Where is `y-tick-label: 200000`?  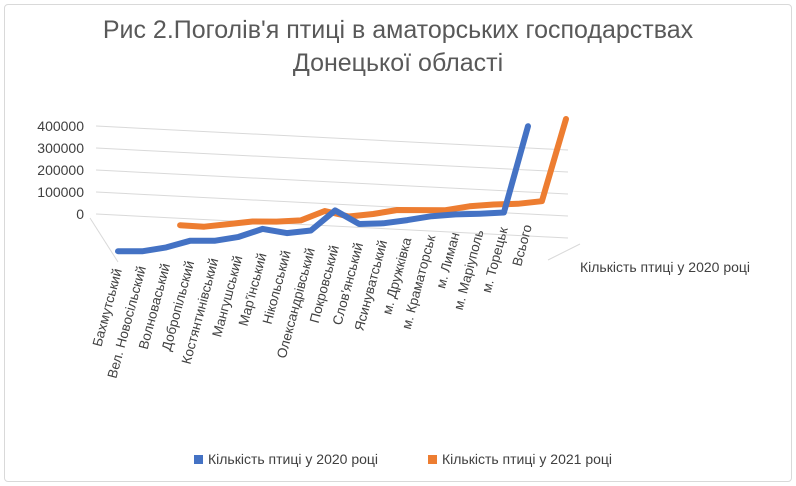
y-tick-label: 200000 is located at coordinates (60, 170).